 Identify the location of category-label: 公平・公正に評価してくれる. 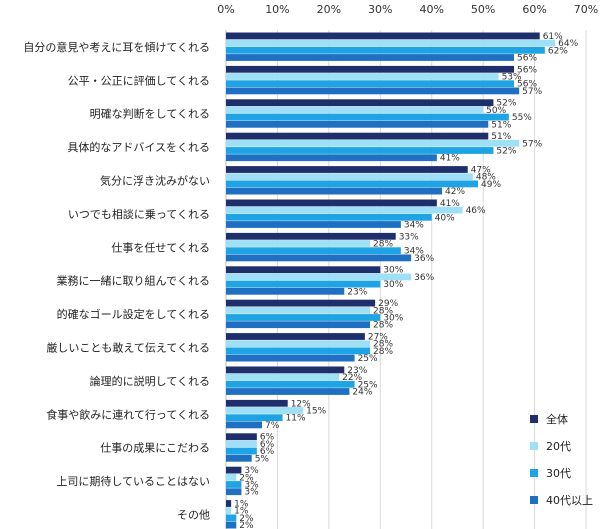
(139, 80).